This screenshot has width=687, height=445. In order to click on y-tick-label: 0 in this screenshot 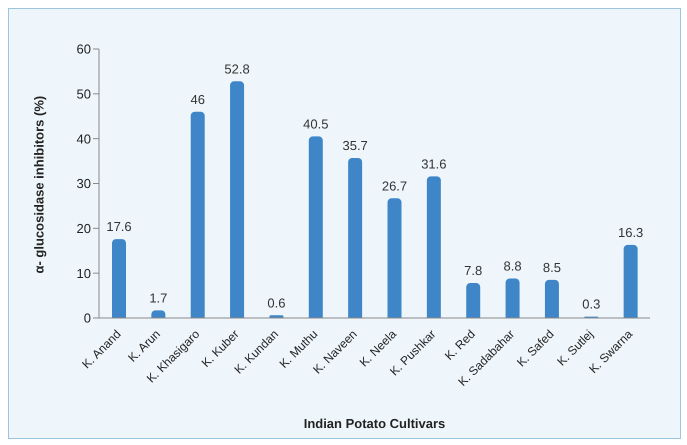, I will do `click(87, 318)`.